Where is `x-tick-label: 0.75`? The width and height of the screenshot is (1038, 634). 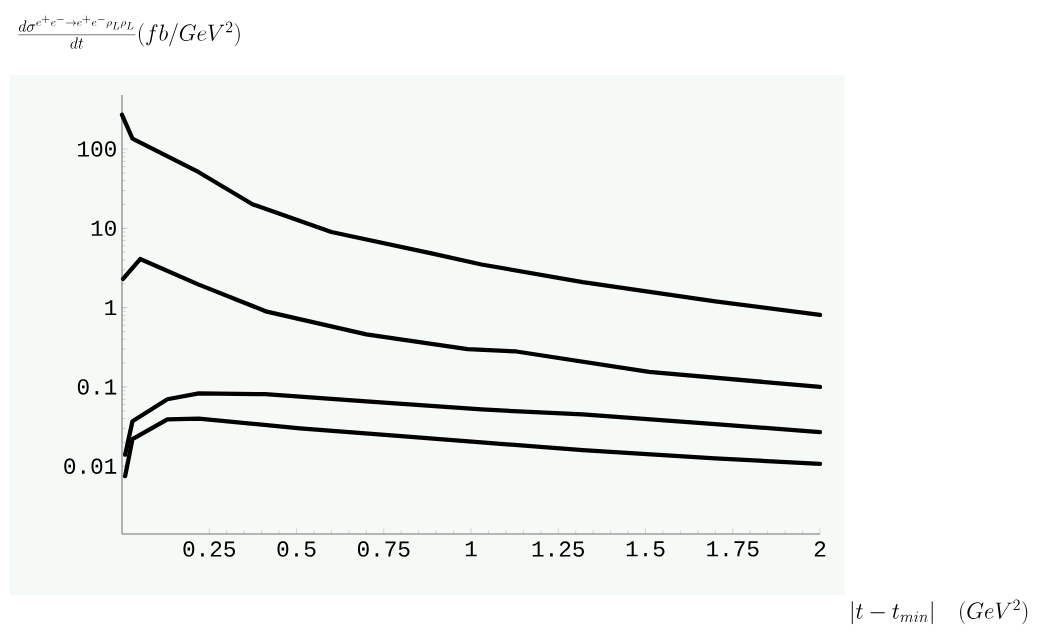 x-tick-label: 0.75 is located at coordinates (383, 549).